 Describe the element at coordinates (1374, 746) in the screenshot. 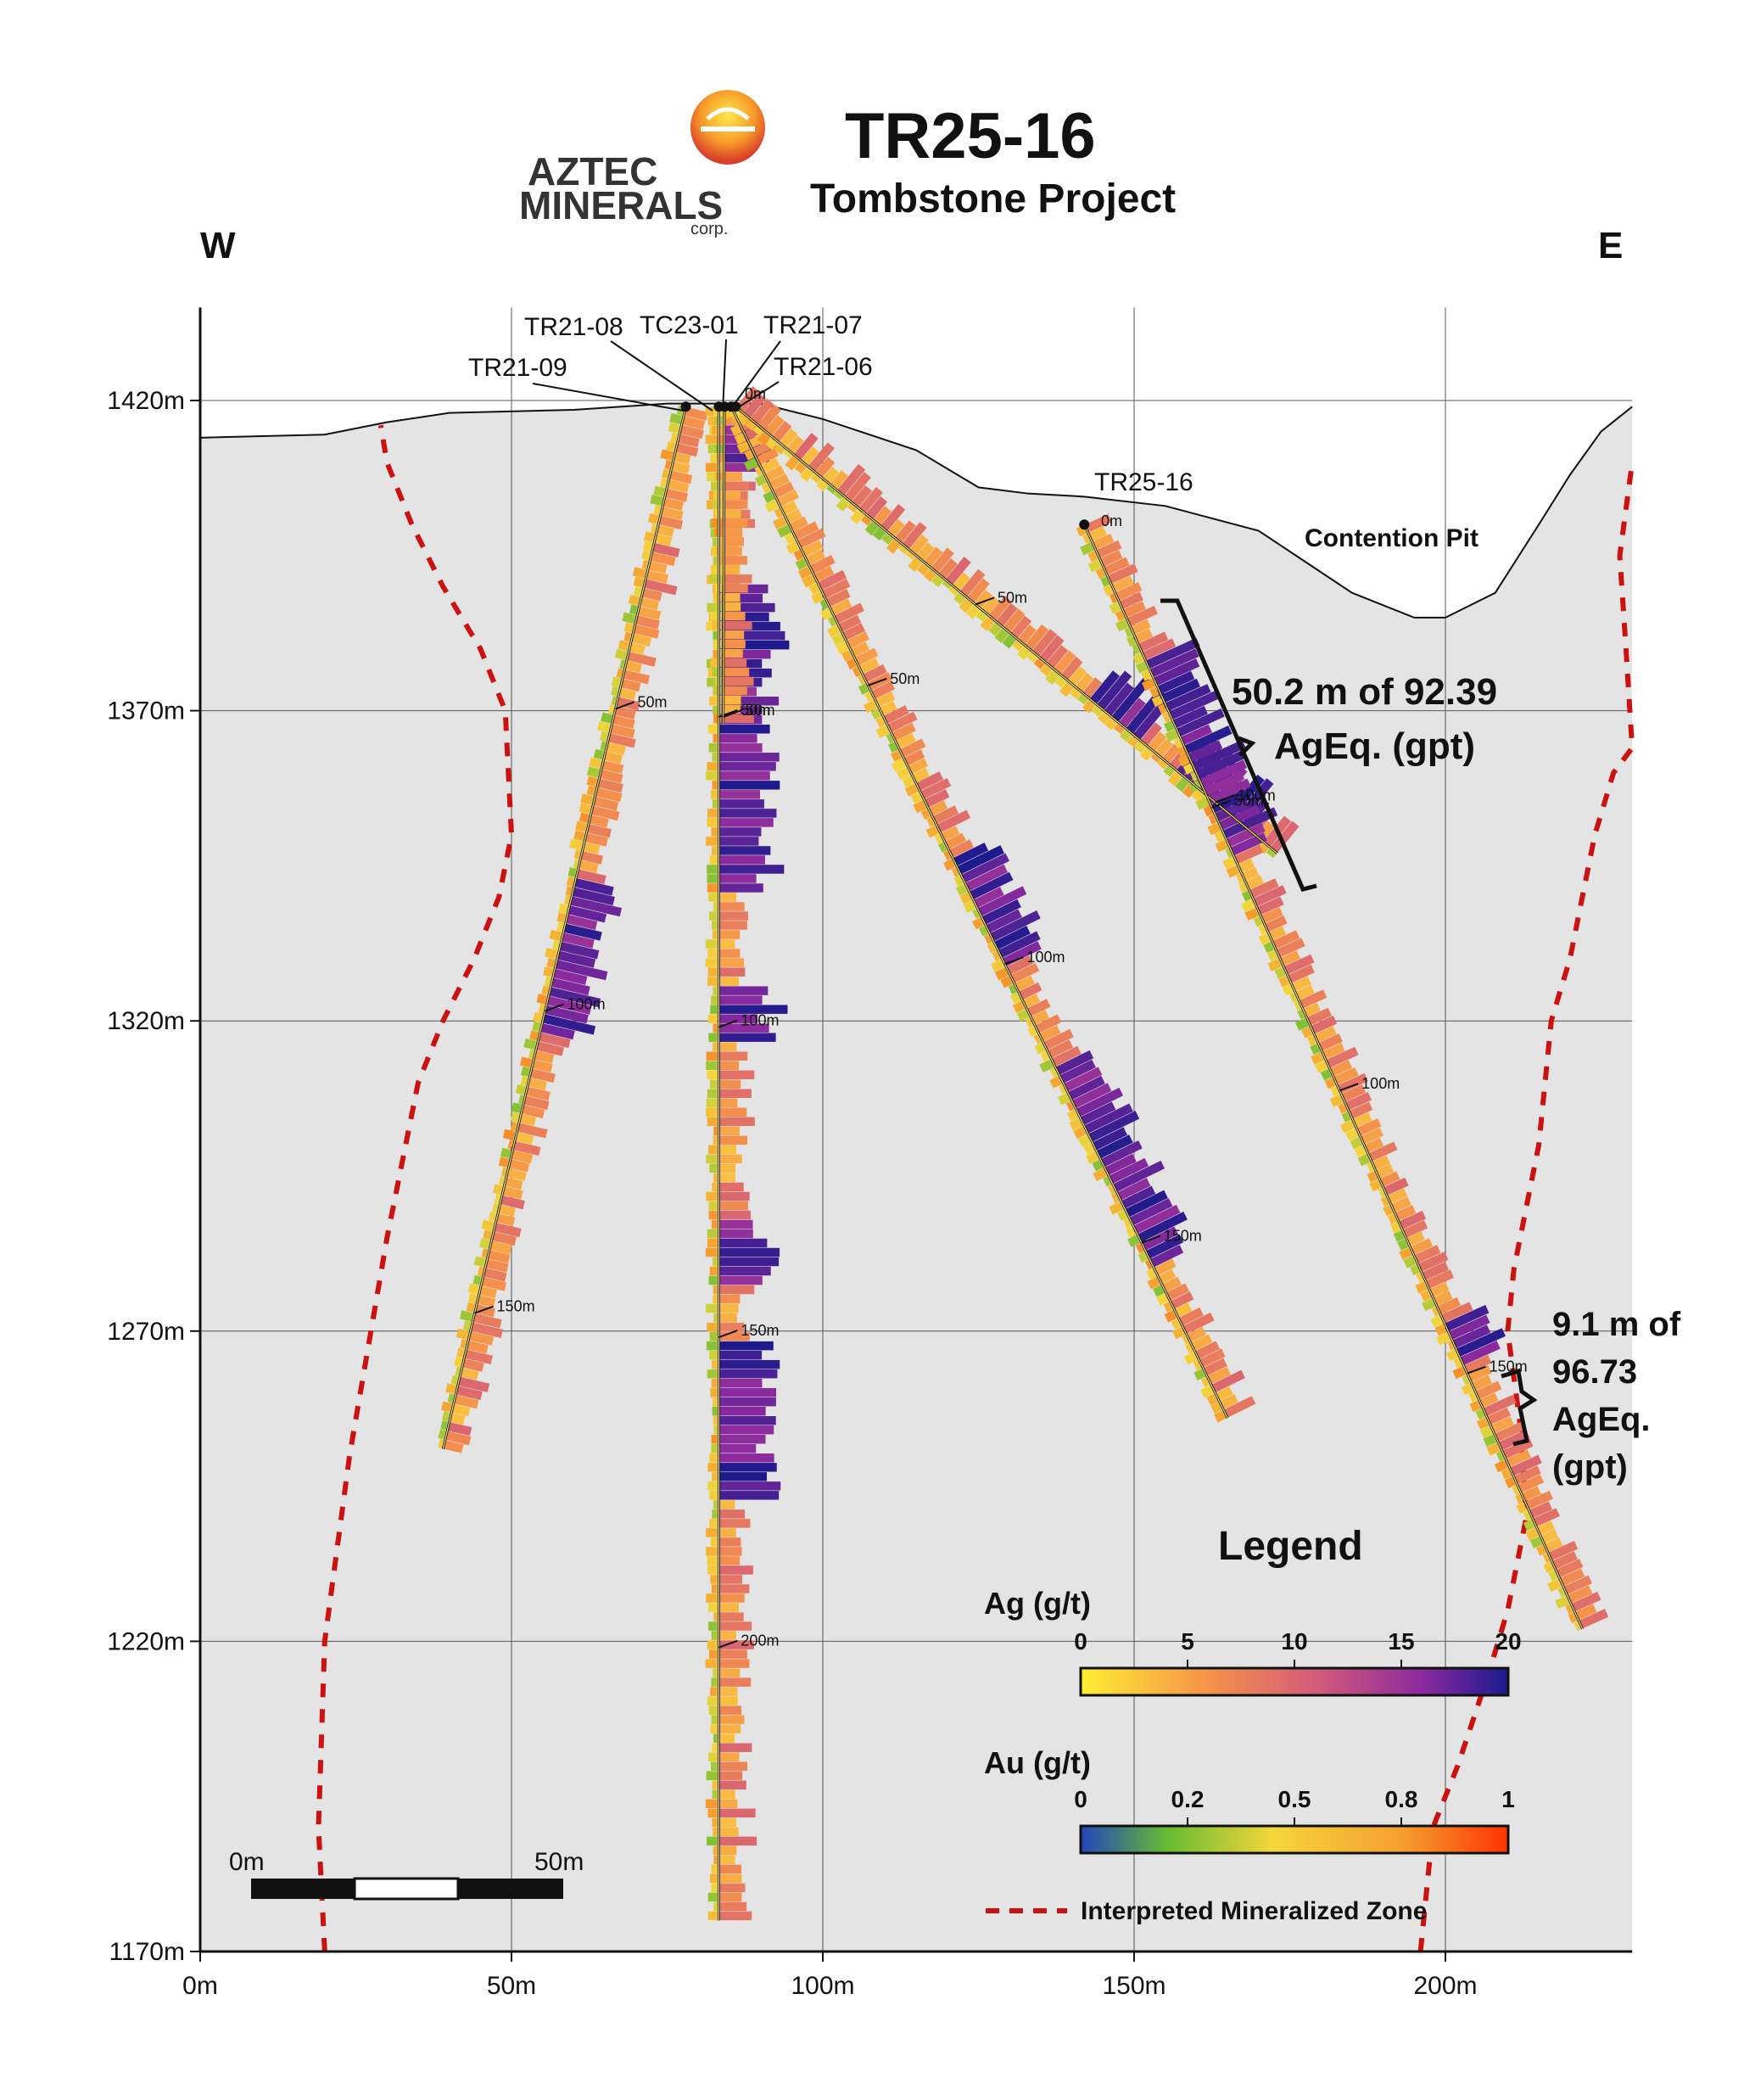

I see `callout-1-line2: AgEq. (gpt)` at that location.